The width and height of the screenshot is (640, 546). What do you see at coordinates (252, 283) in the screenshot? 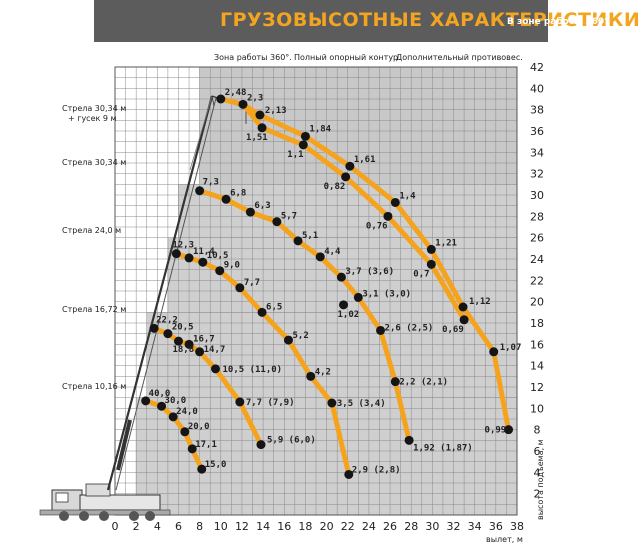
I see `load-label: 7,7` at bounding box center [252, 283].